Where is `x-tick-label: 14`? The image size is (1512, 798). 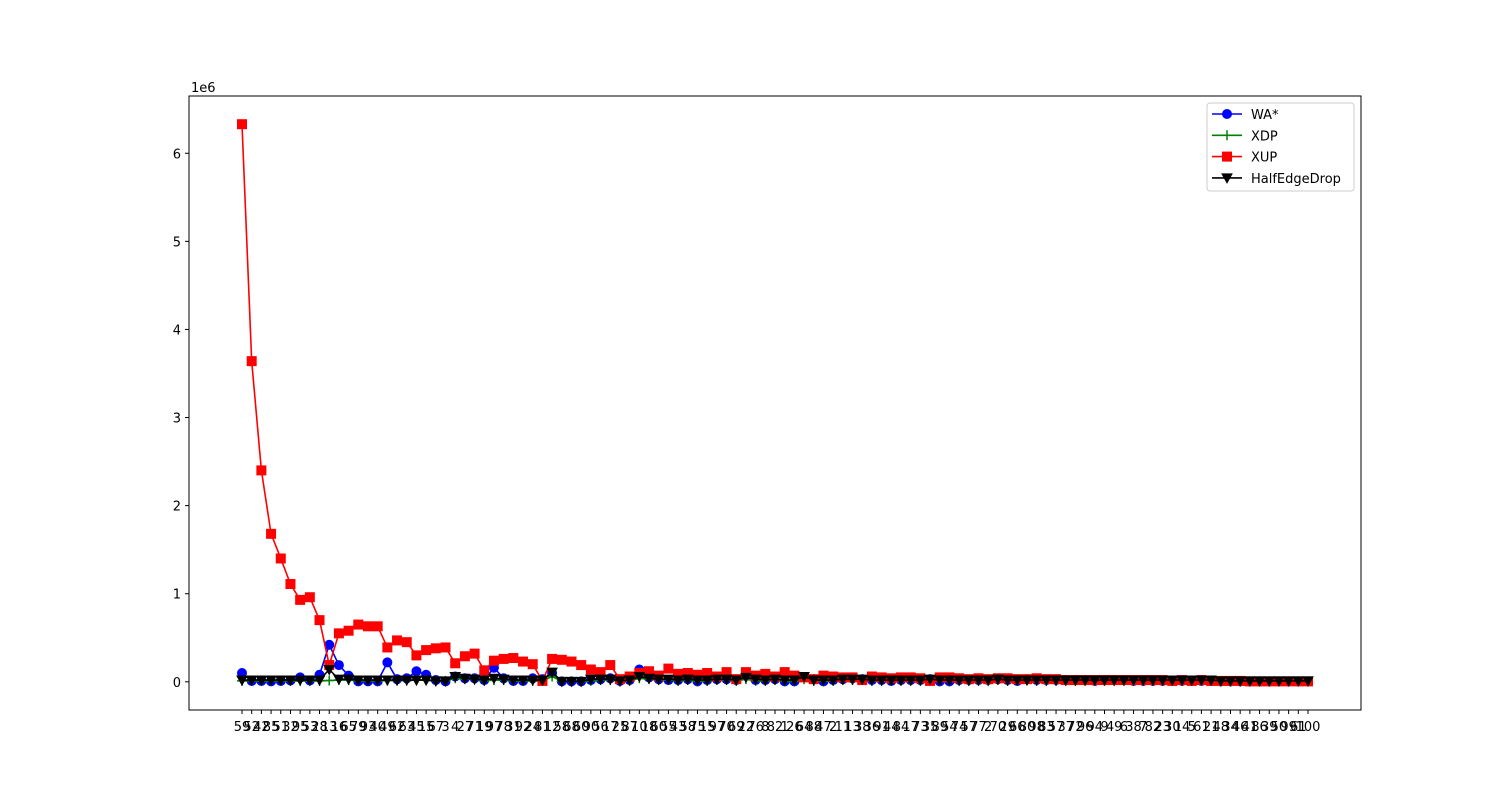 x-tick-label: 14 is located at coordinates (1182, 727).